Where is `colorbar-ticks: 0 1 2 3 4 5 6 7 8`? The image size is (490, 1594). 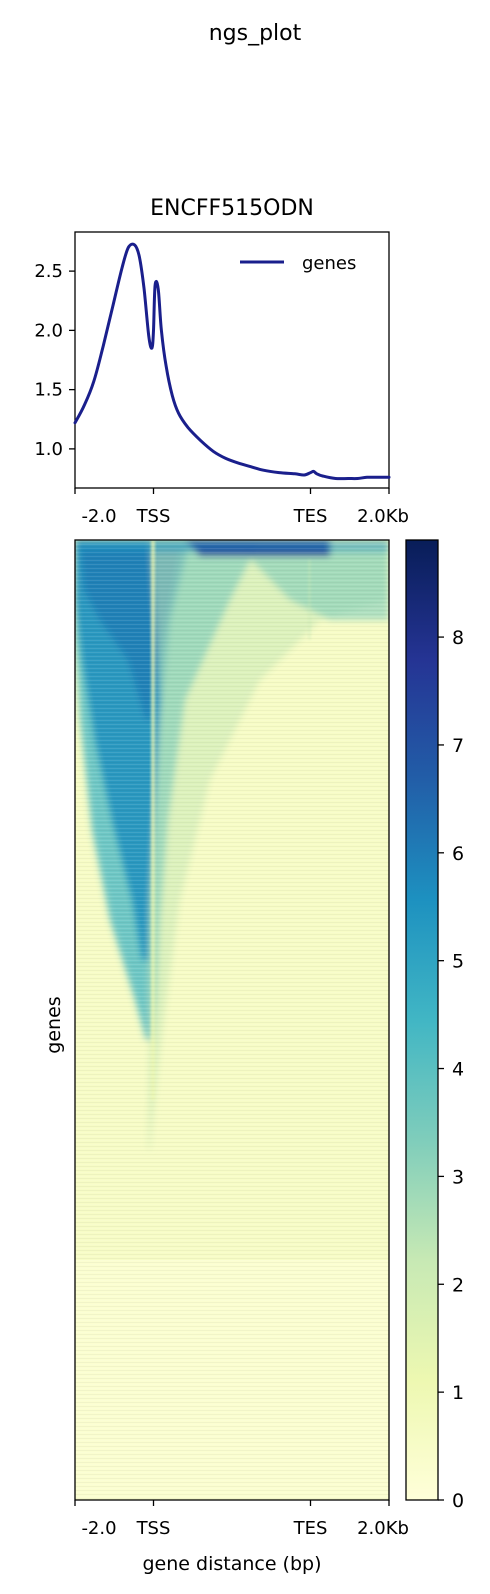
colorbar-ticks: 0 1 2 3 4 5 6 7 8 is located at coordinates (451, 1069).